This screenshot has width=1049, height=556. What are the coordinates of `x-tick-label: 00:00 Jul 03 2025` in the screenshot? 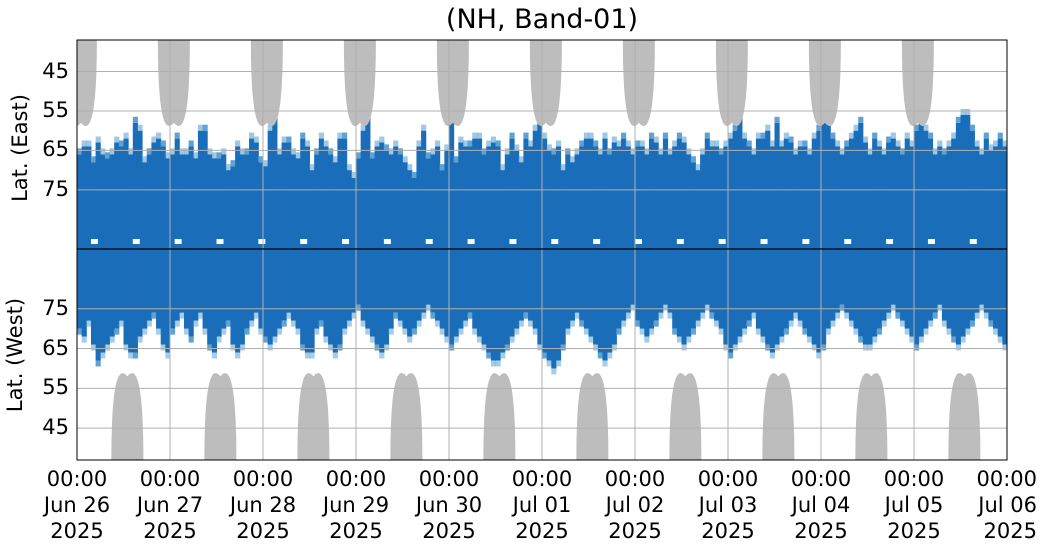 It's located at (728, 505).